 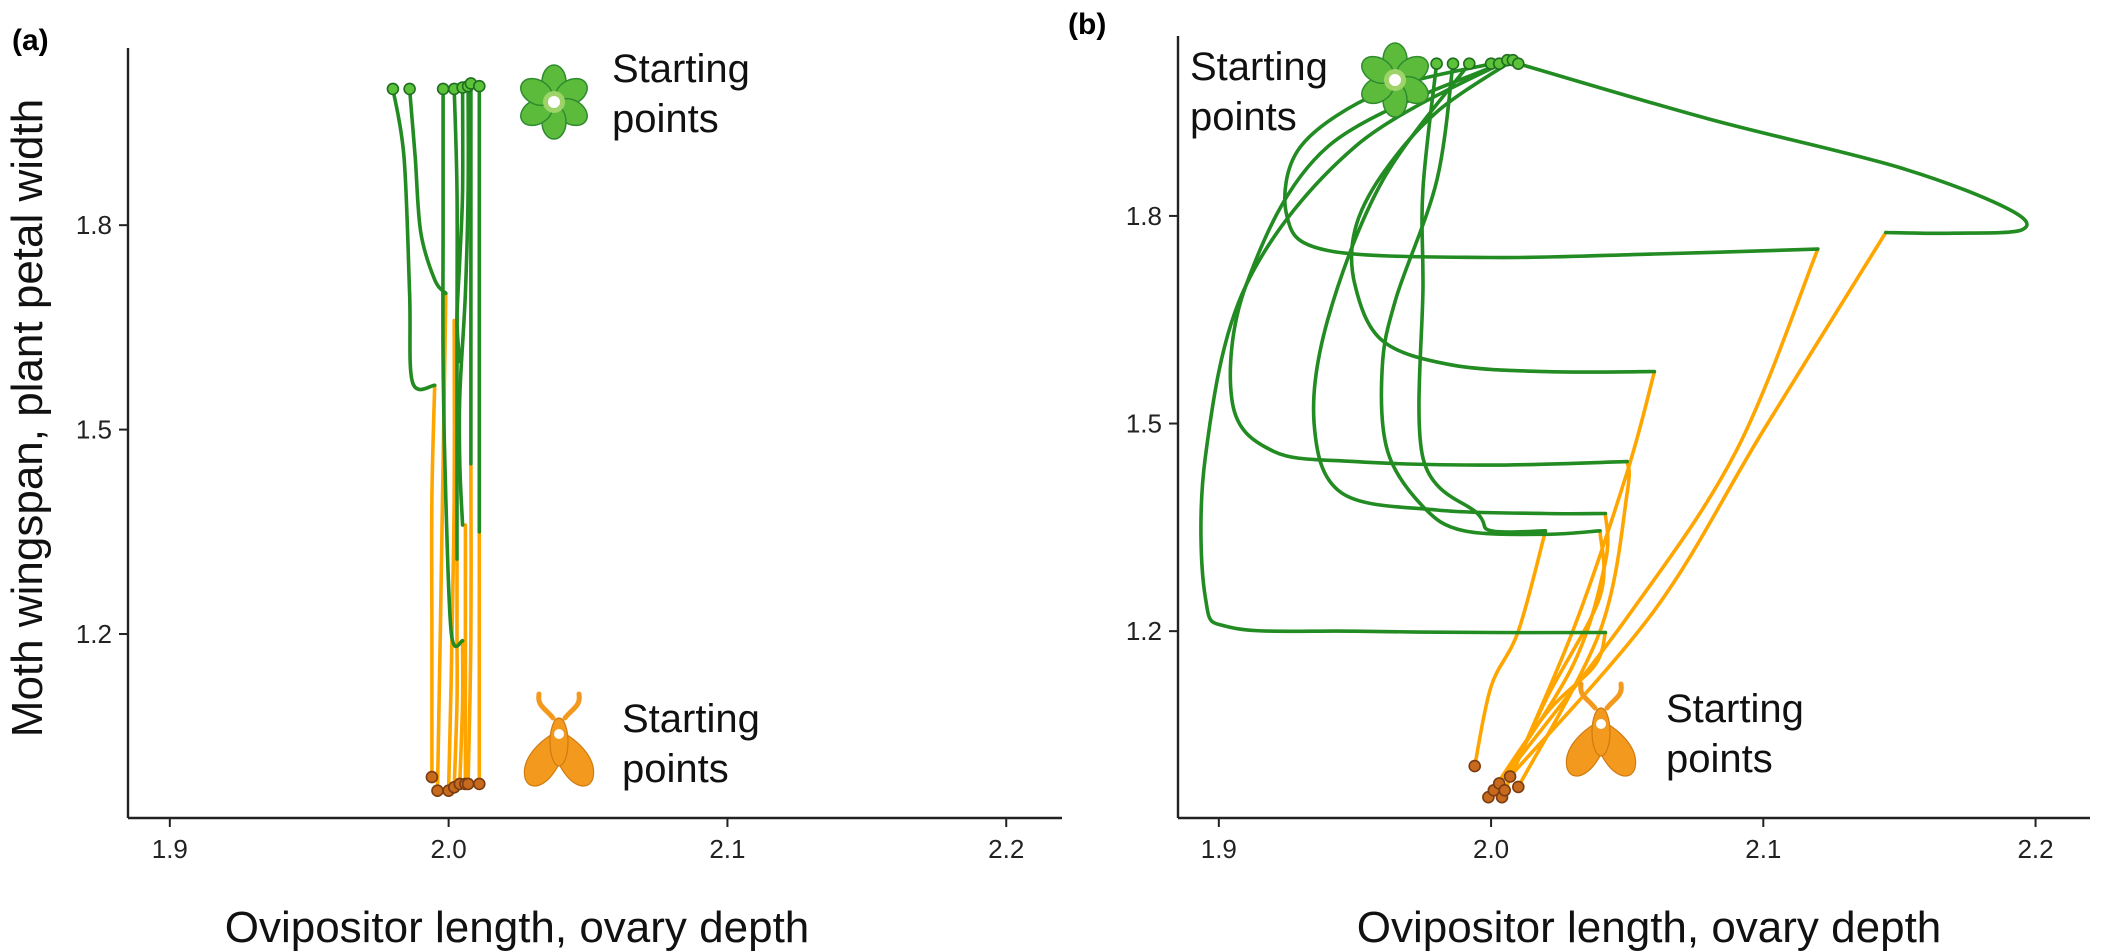 I want to click on trajectory-group, so click(x=436, y=437).